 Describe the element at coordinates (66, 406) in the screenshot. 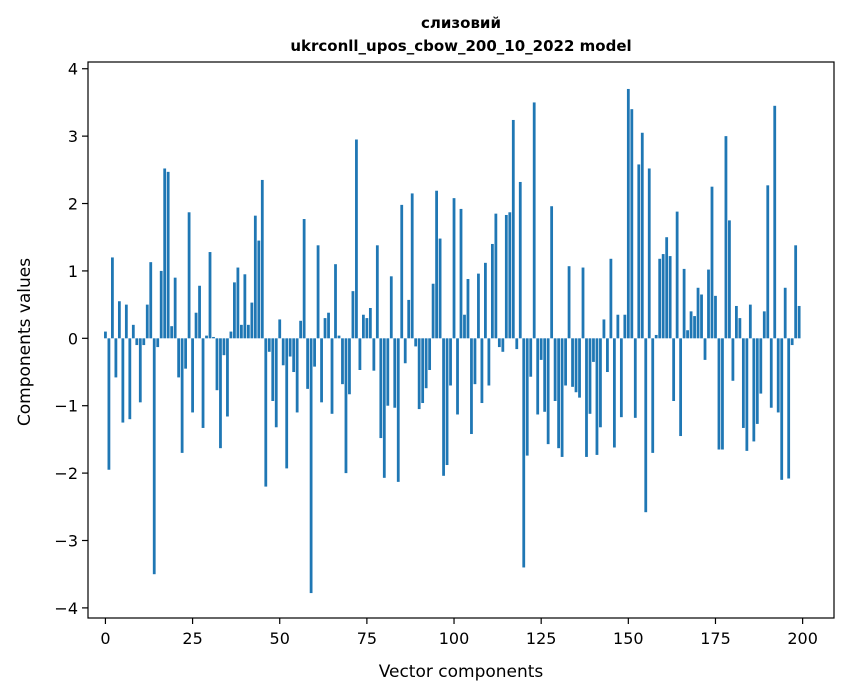

I see `y-tick-label: −1` at that location.